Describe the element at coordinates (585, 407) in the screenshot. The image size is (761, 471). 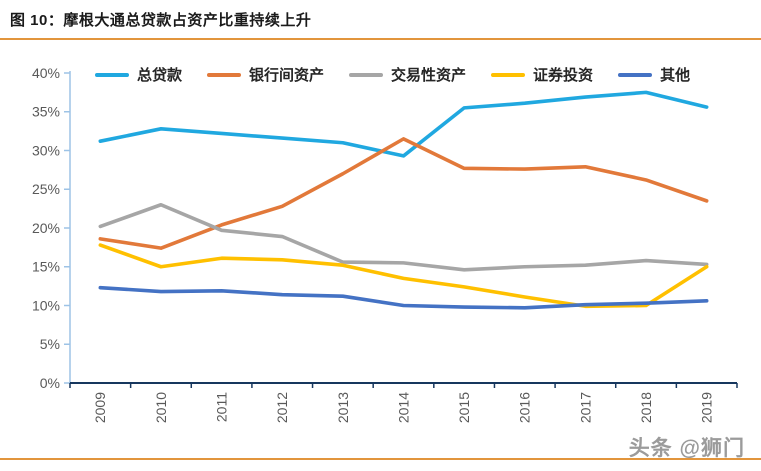
I see `x-tick-label-2017: 2017` at that location.